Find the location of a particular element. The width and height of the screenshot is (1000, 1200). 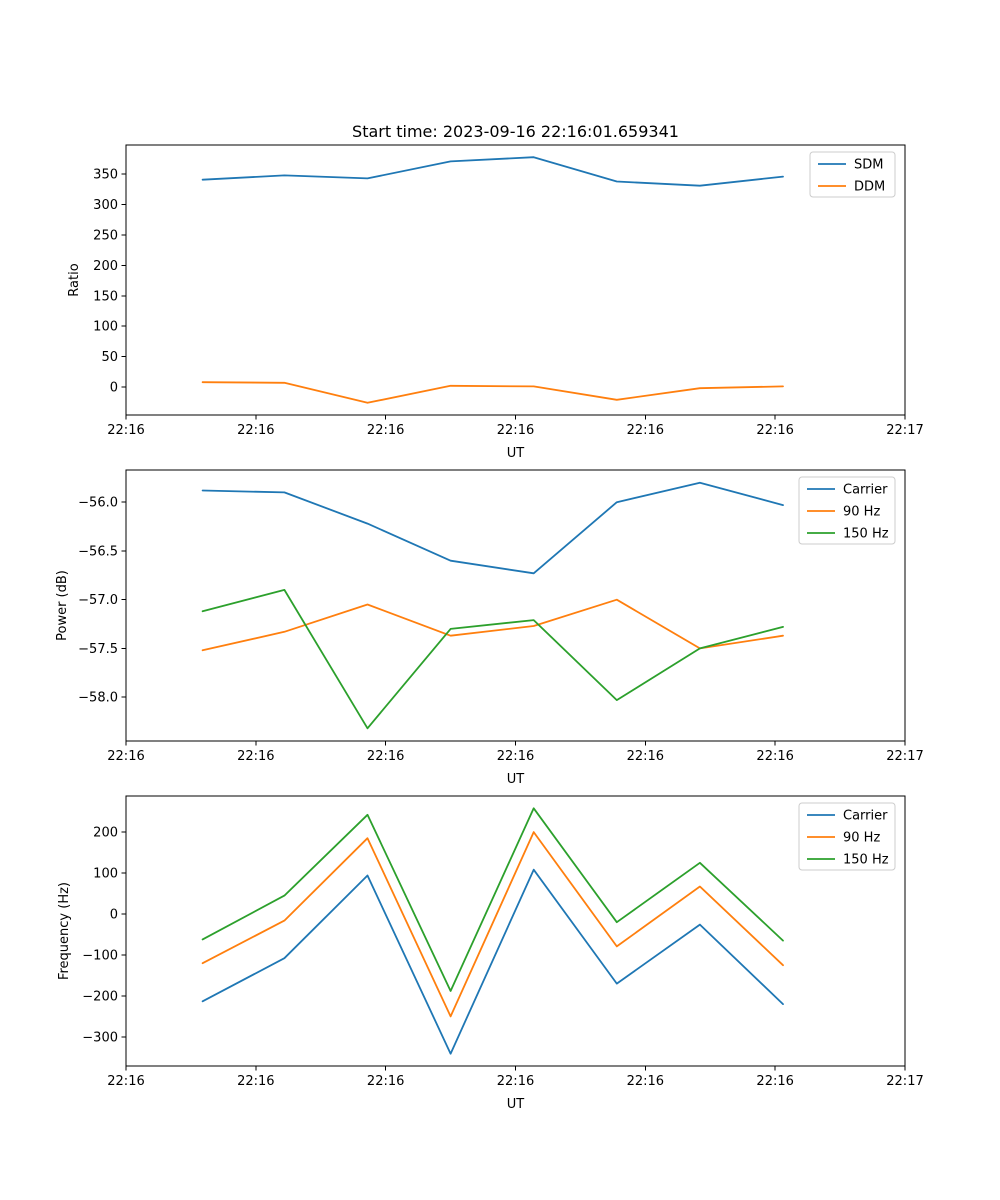

y-tick-label: −57.5 is located at coordinates (98, 649).